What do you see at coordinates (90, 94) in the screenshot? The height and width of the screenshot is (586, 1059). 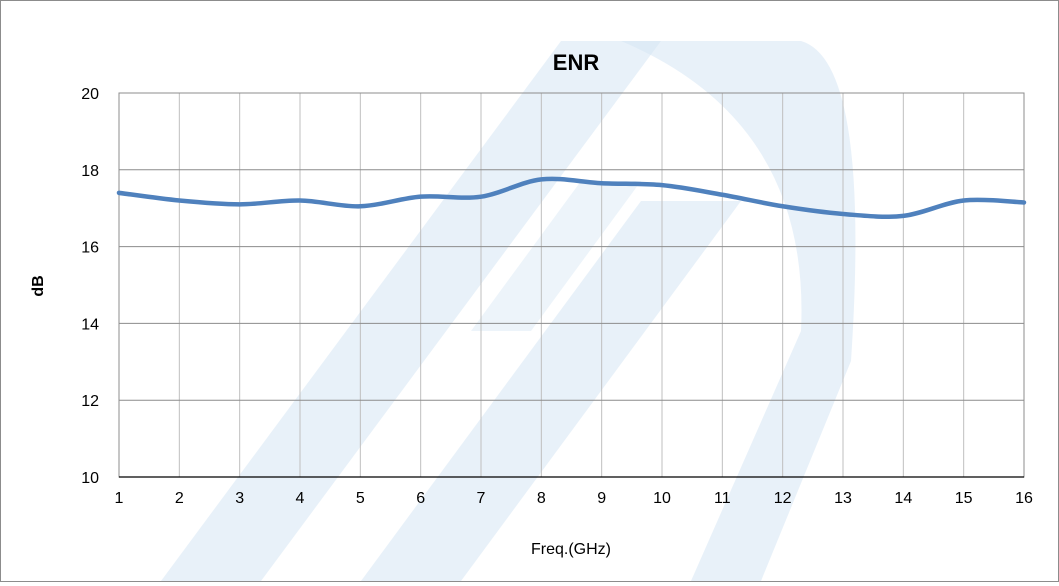 I see `y-tick-label: 20` at bounding box center [90, 94].